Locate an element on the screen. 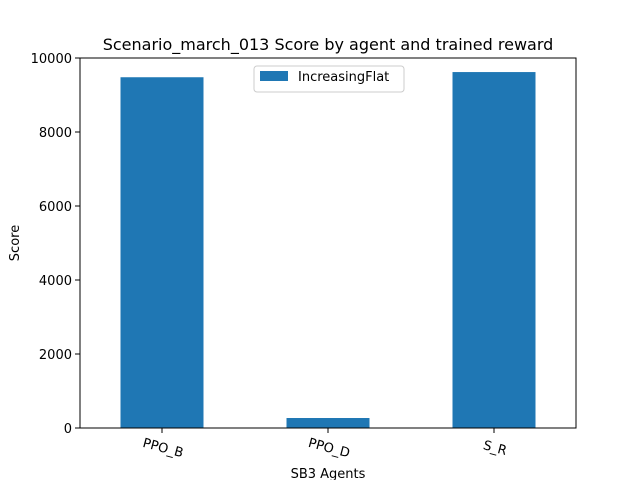 The image size is (640, 480). legend-box is located at coordinates (329, 79).